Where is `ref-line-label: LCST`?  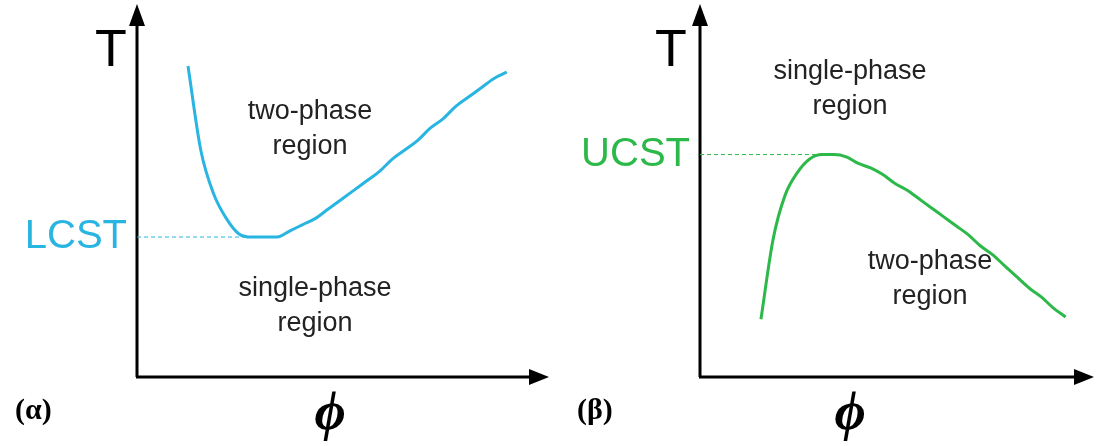
ref-line-label: LCST is located at coordinates (75, 234).